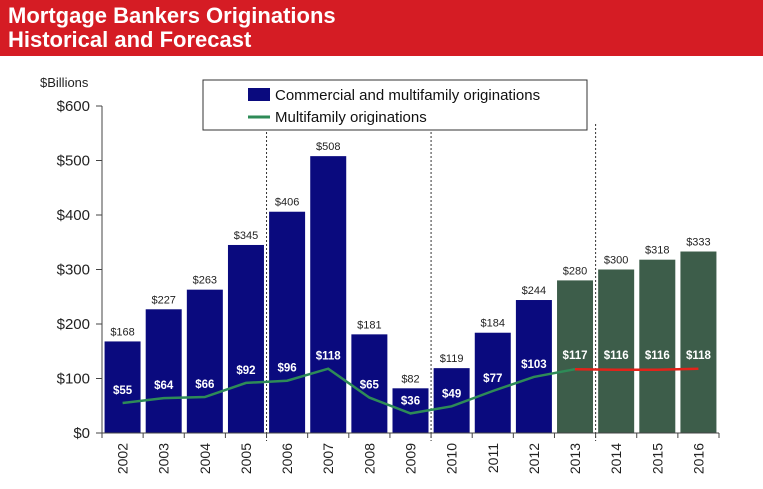 This screenshot has width=763, height=489. Describe the element at coordinates (616, 261) in the screenshot. I see `bar-value-label: $300` at that location.